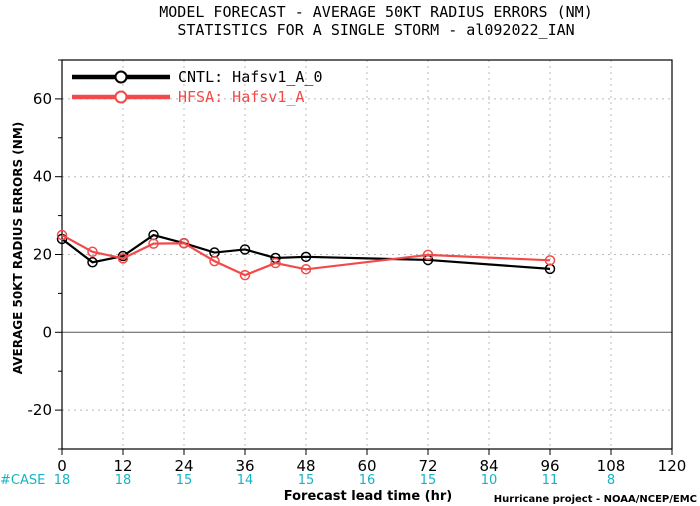 The width and height of the screenshot is (700, 506). What do you see at coordinates (197, 87) in the screenshot?
I see `legend: CNTL: Hafsv1_A_0 HFSA: Hafsv1_A` at bounding box center [197, 87].